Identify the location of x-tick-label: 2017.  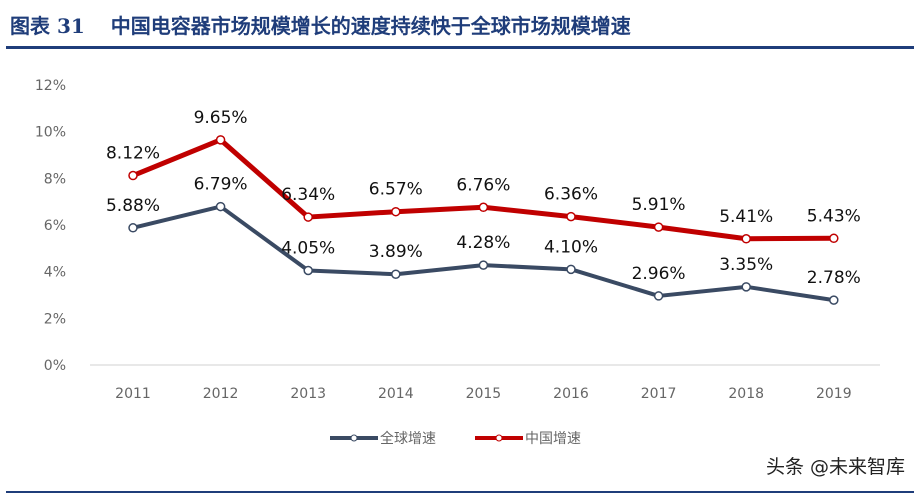
(659, 394).